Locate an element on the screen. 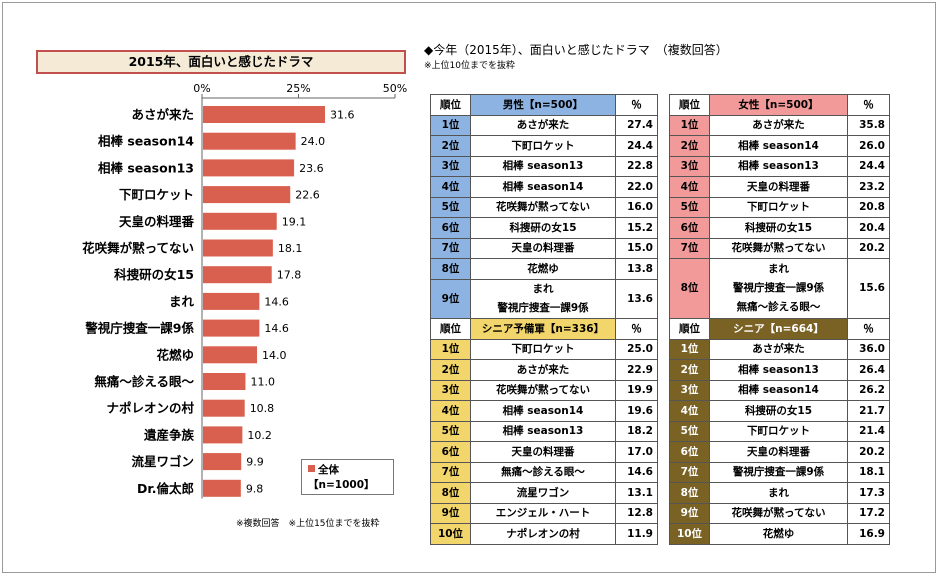  percent-cell: 13.1 is located at coordinates (636, 493).